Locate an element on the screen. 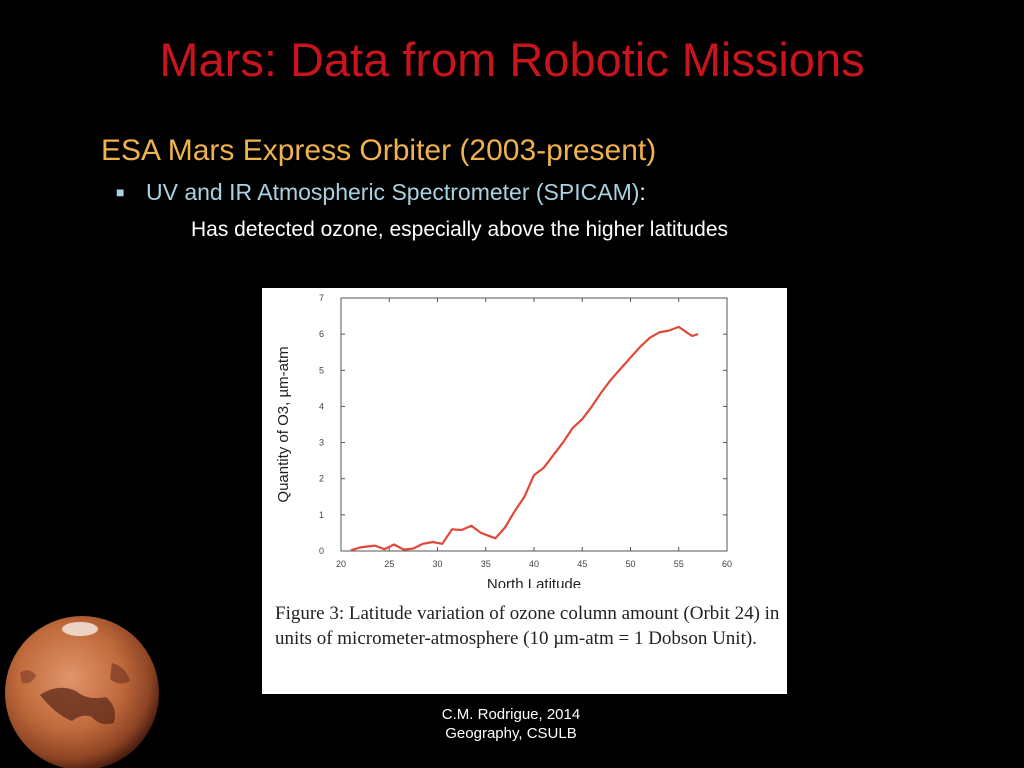 The height and width of the screenshot is (768, 1024). x-tick-label: 55 is located at coordinates (679, 564).